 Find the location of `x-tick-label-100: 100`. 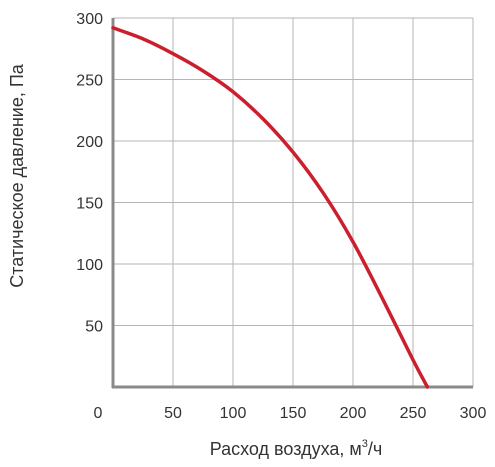

x-tick-label-100: 100 is located at coordinates (233, 413).